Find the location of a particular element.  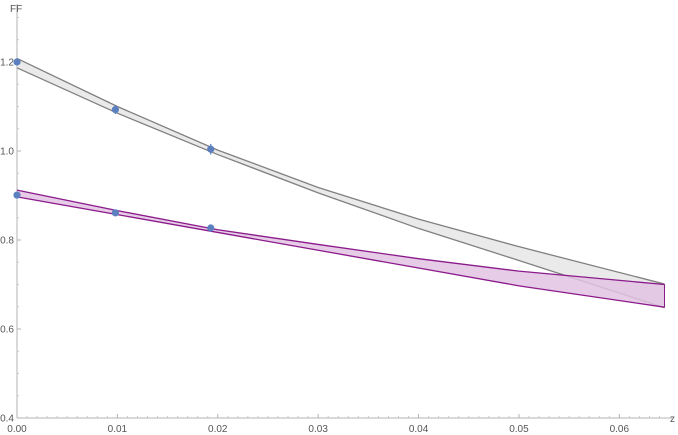

y-tick-label: 1.0 is located at coordinates (7, 152).